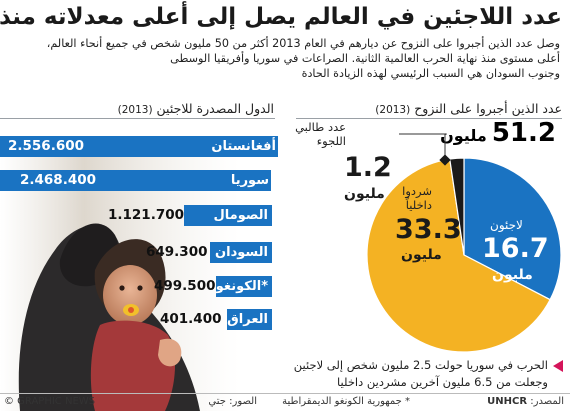 The width and height of the screenshot is (570, 411). I want to click on source: المصدر: UNHCR, so click(525, 401).